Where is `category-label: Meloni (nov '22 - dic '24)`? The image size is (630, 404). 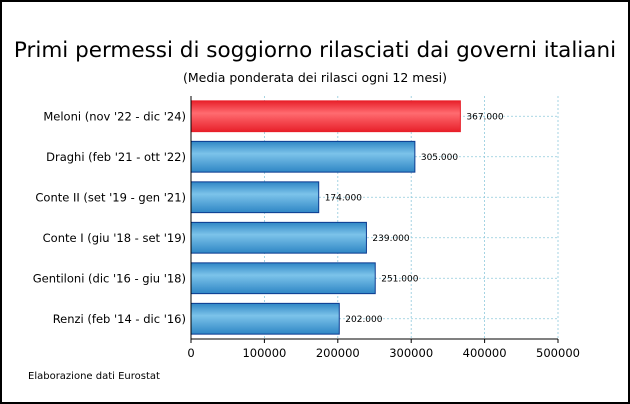 category-label: Meloni (nov '22 - dic '24) is located at coordinates (114, 116).